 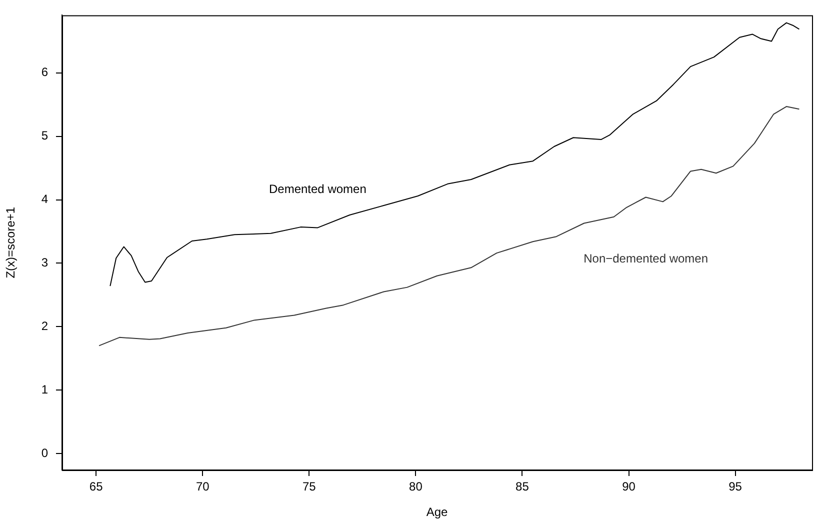 I want to click on x-tick-label: 80, so click(x=416, y=487).